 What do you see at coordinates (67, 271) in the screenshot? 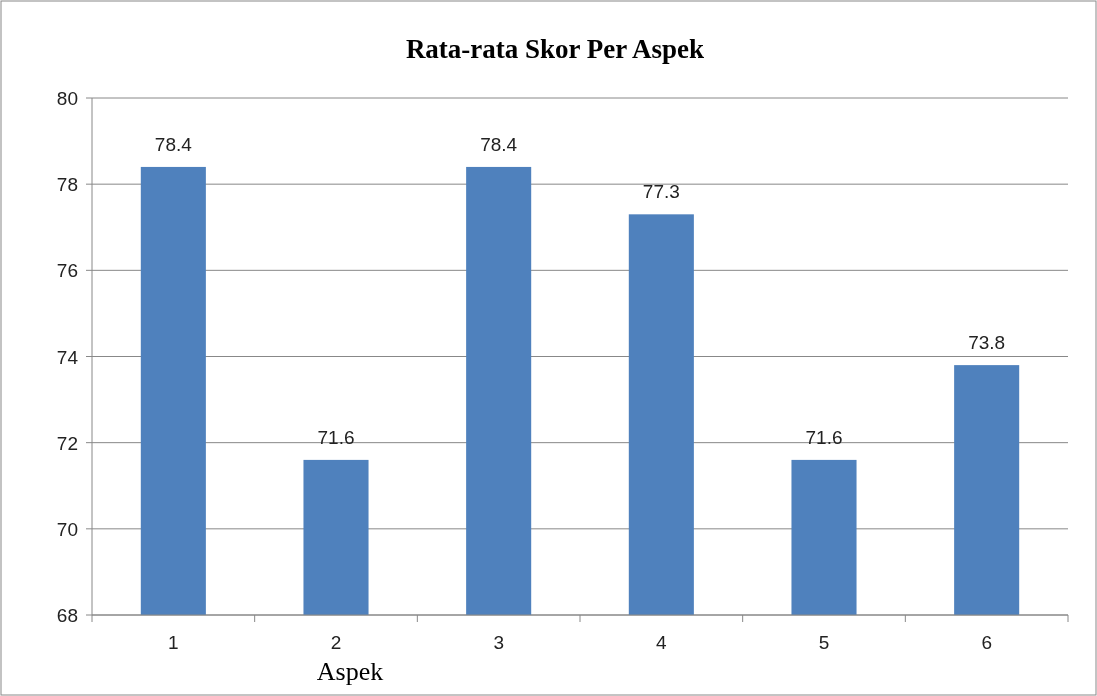
I see `y-tick-label: 76` at bounding box center [67, 271].